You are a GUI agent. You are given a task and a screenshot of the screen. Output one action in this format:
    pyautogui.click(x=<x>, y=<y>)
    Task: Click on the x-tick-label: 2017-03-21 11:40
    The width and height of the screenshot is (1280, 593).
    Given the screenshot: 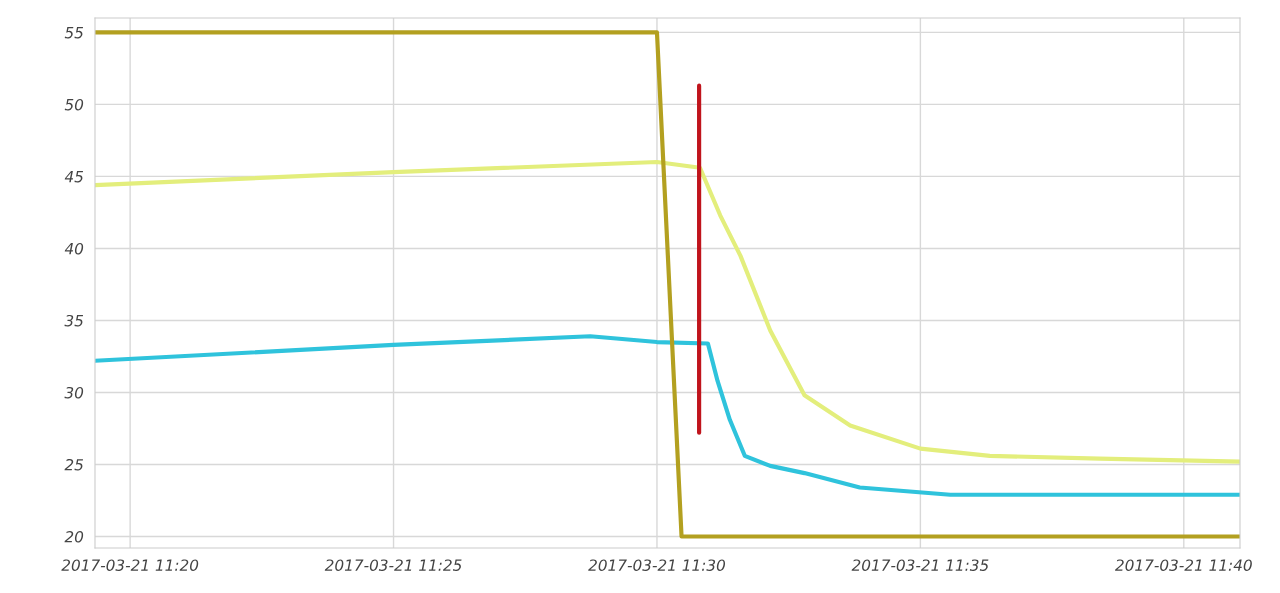 What is the action you would take?
    pyautogui.click(x=1183, y=565)
    